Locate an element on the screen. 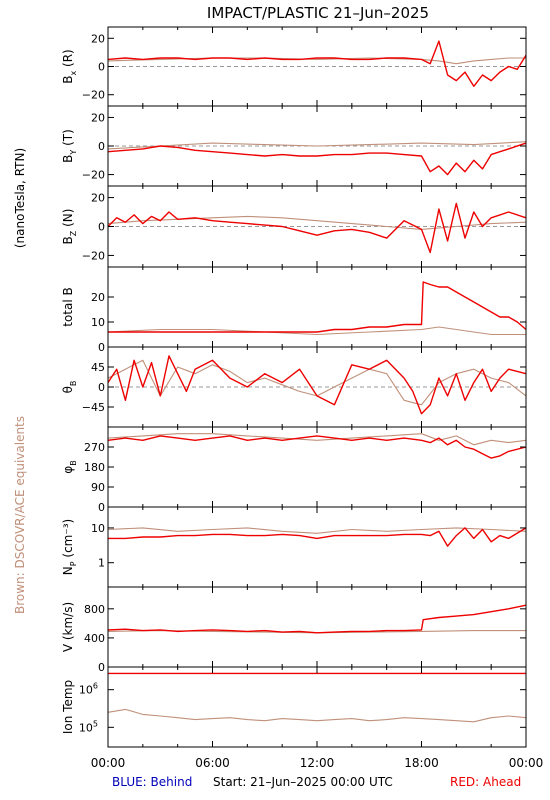  y-tick-label: 180 is located at coordinates (94, 467).